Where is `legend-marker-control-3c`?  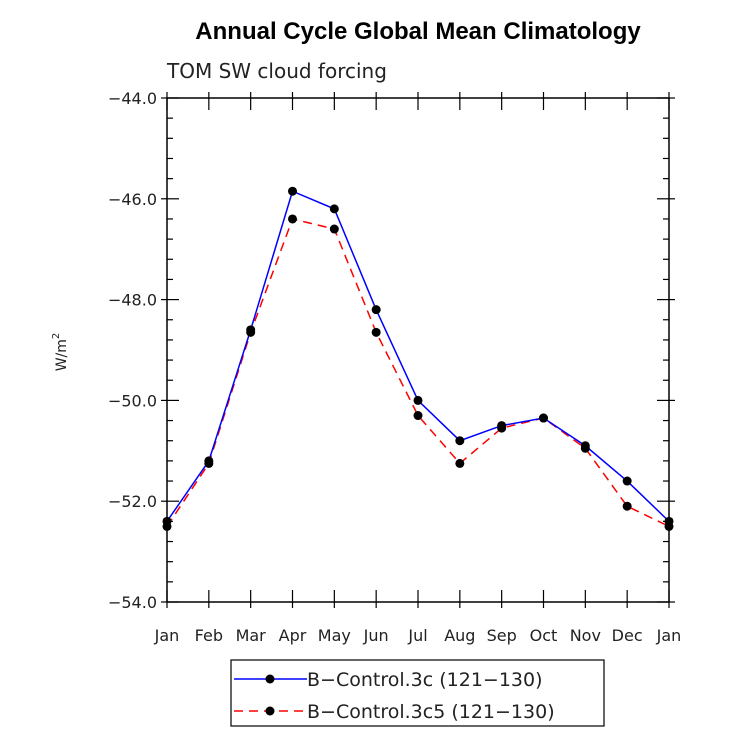 legend-marker-control-3c is located at coordinates (270, 679).